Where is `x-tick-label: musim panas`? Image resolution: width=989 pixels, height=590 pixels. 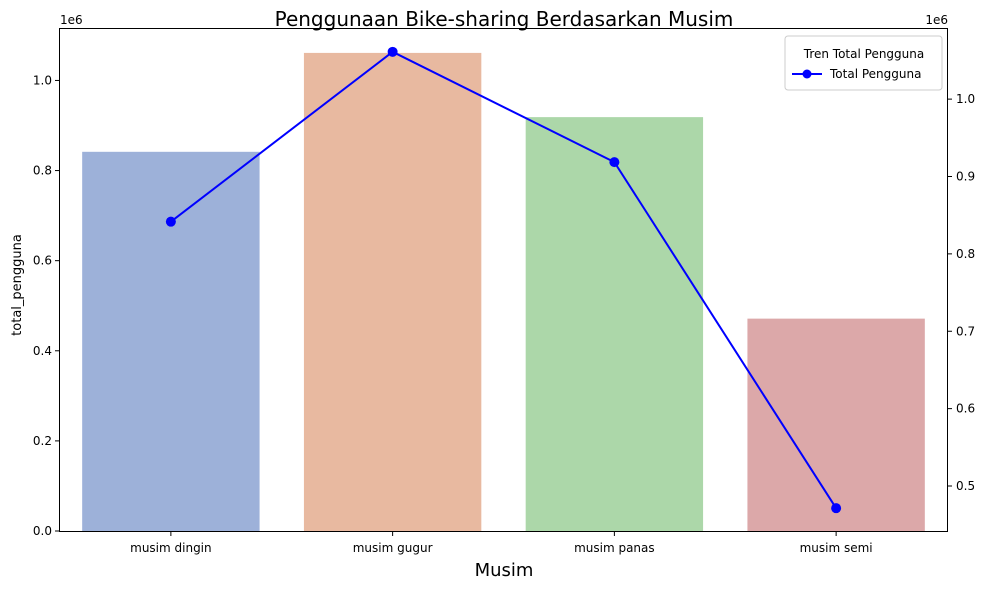
x-tick-label: musim panas is located at coordinates (614, 548).